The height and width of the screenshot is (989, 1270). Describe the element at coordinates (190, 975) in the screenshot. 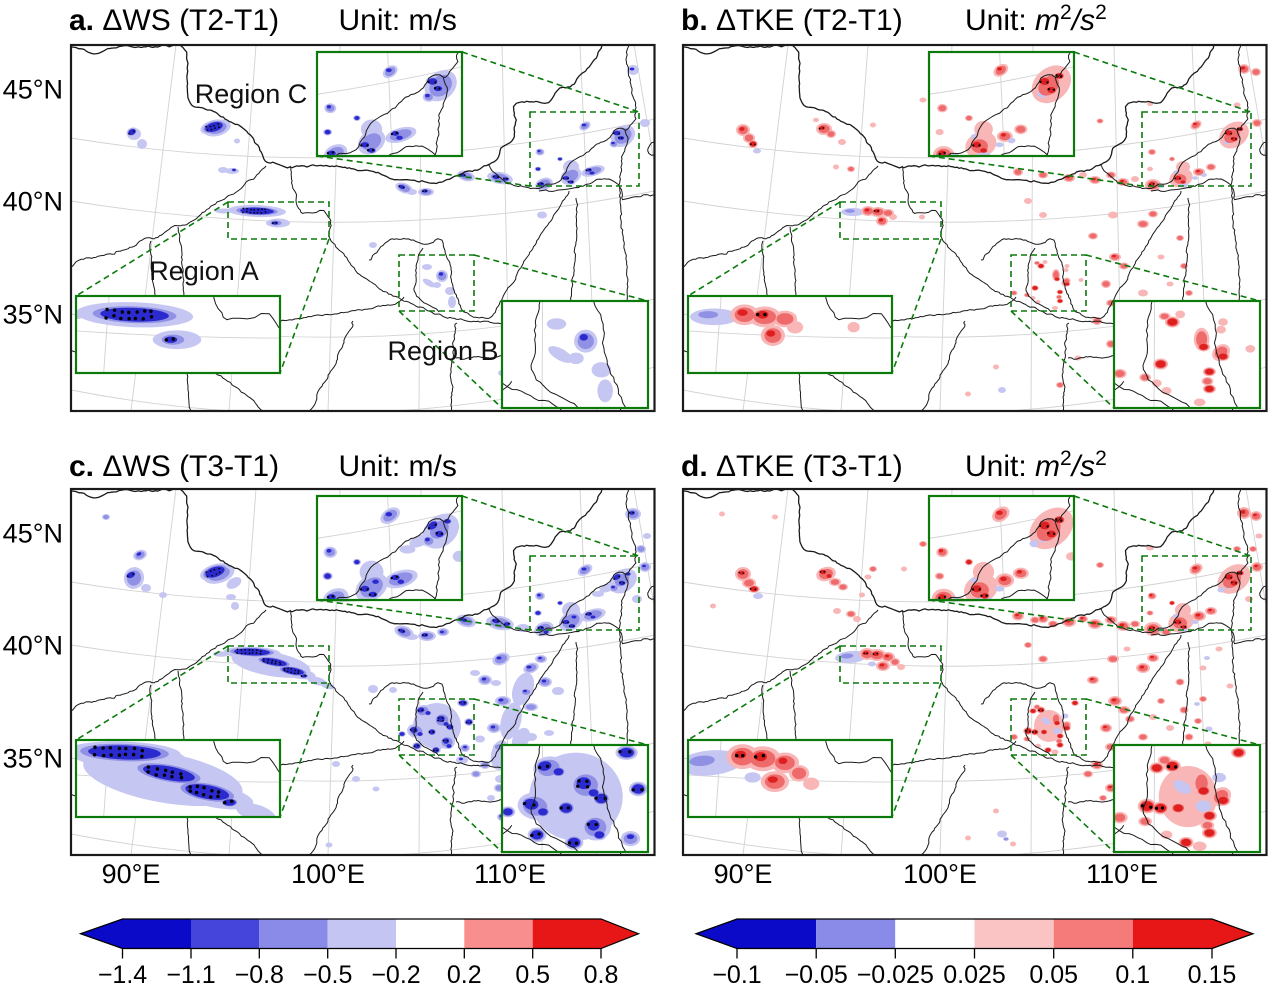

I see `svg-text: −1.1` at that location.